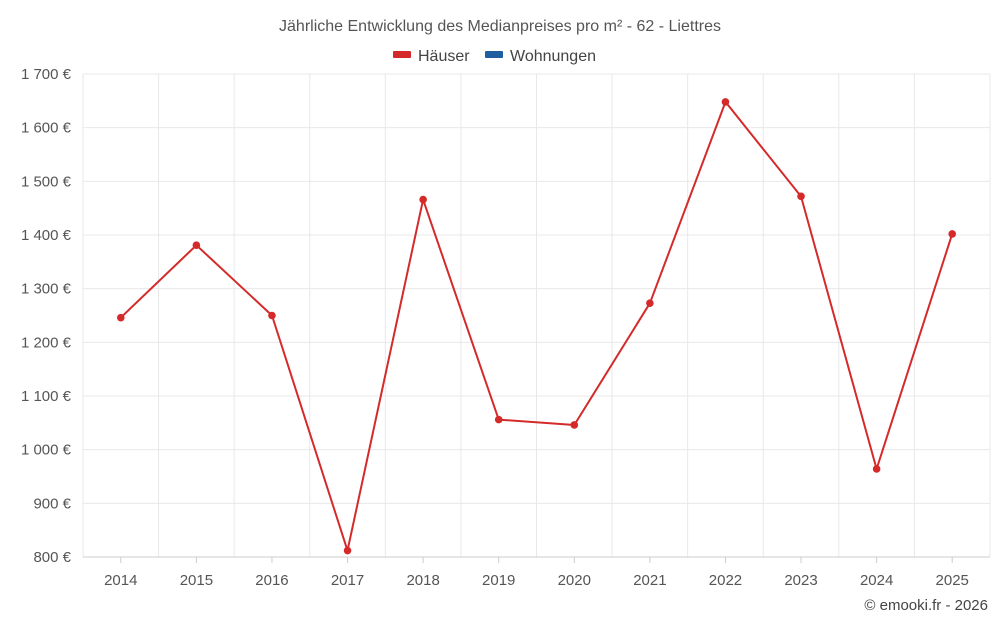  I want to click on legend: Häuser Wohnungen, so click(494, 56).